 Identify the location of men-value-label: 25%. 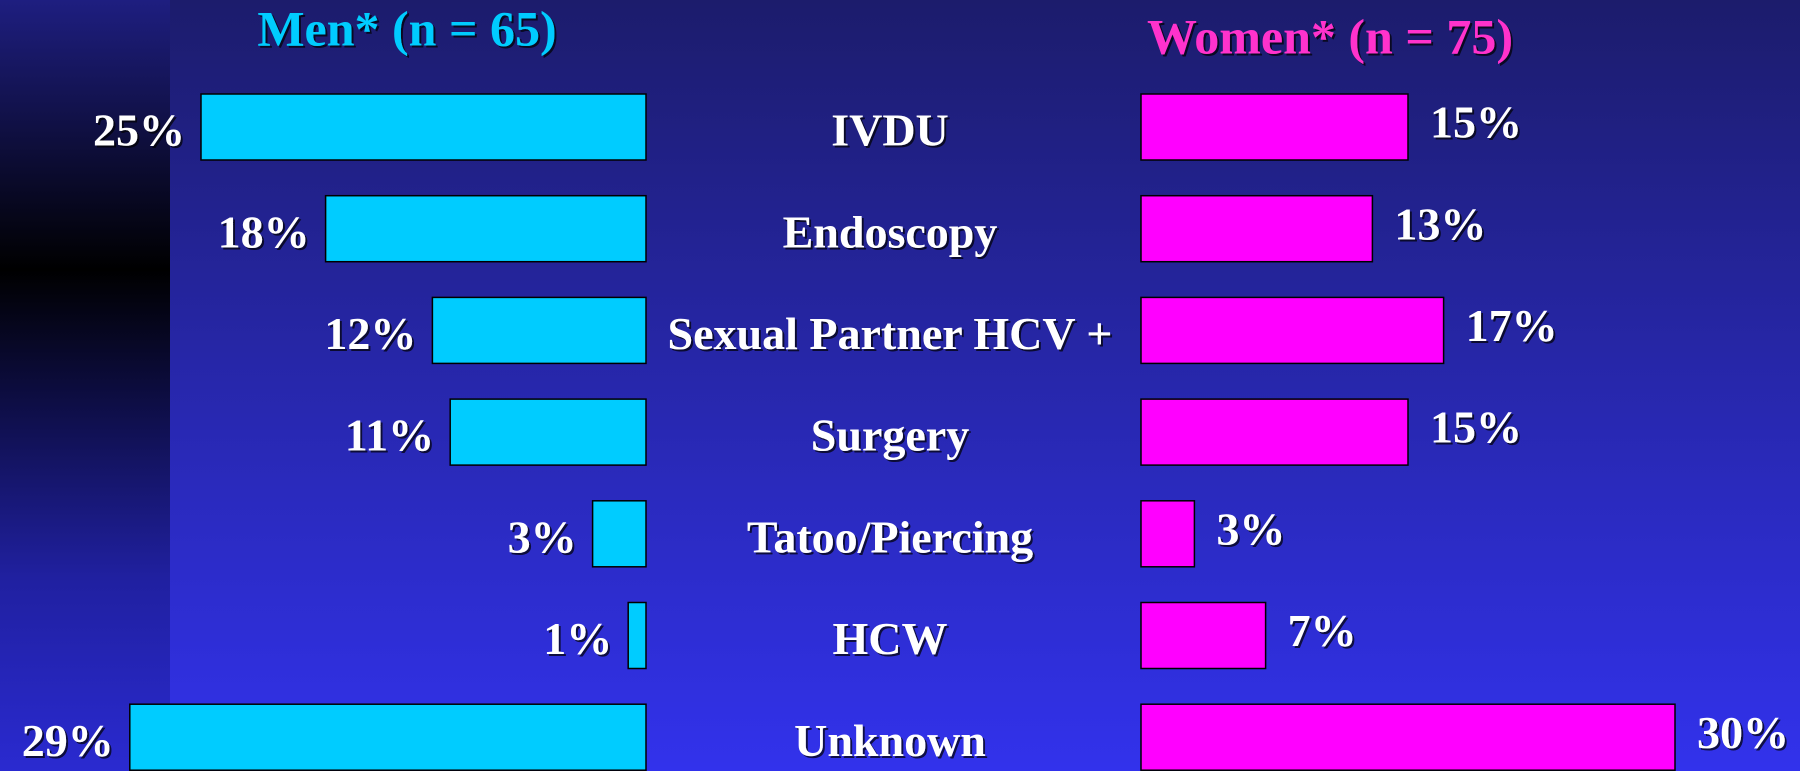
(139, 130).